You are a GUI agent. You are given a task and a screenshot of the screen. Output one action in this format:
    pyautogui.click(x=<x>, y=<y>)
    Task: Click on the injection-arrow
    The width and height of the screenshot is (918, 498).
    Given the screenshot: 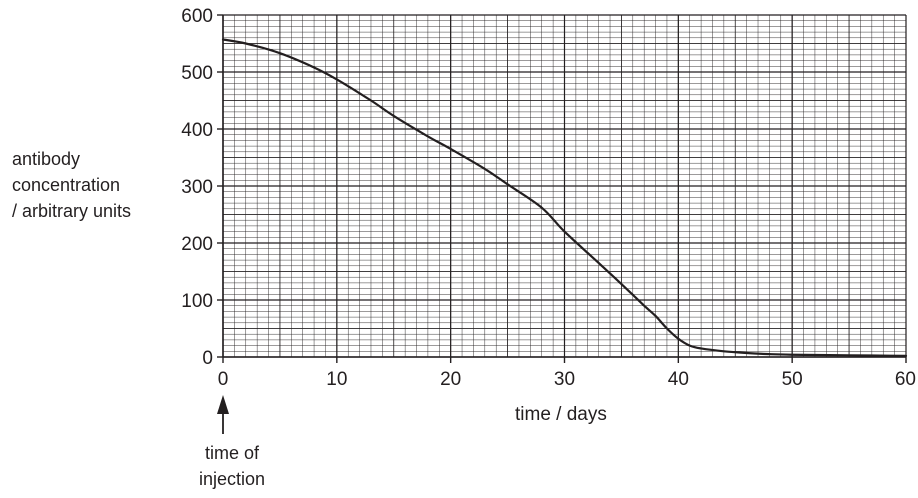 What is the action you would take?
    pyautogui.click(x=223, y=414)
    